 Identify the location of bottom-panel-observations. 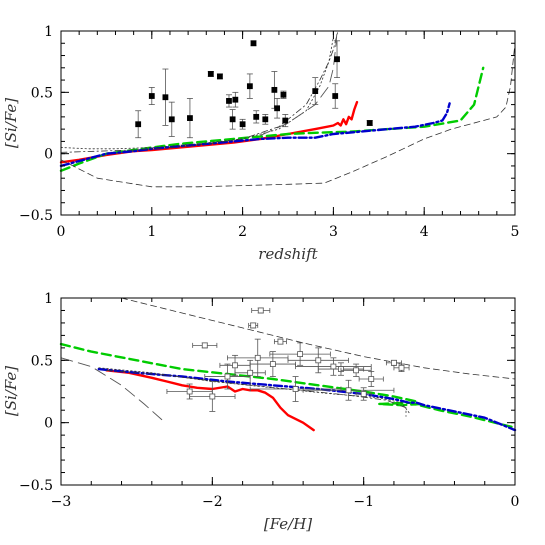
(288, 359).